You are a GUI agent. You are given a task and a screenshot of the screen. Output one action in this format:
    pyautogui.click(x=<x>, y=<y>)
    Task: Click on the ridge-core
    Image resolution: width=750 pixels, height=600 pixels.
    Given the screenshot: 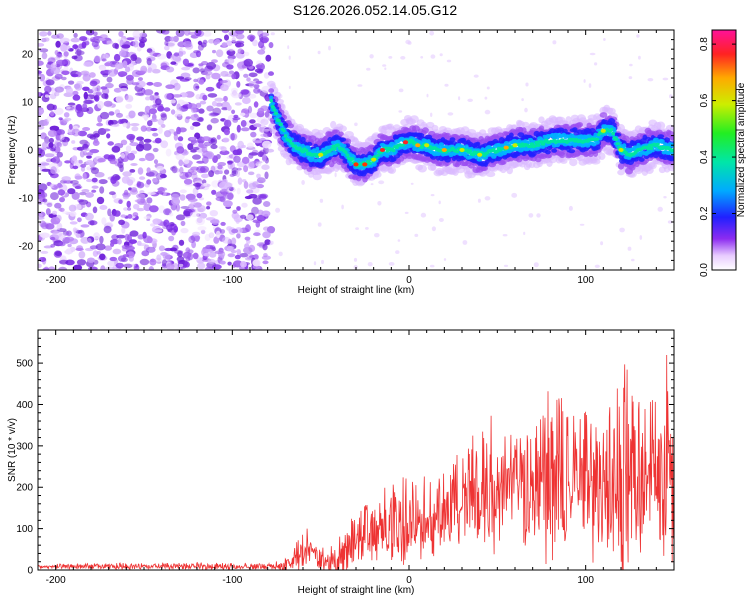 What is the action you would take?
    pyautogui.click(x=276, y=113)
    